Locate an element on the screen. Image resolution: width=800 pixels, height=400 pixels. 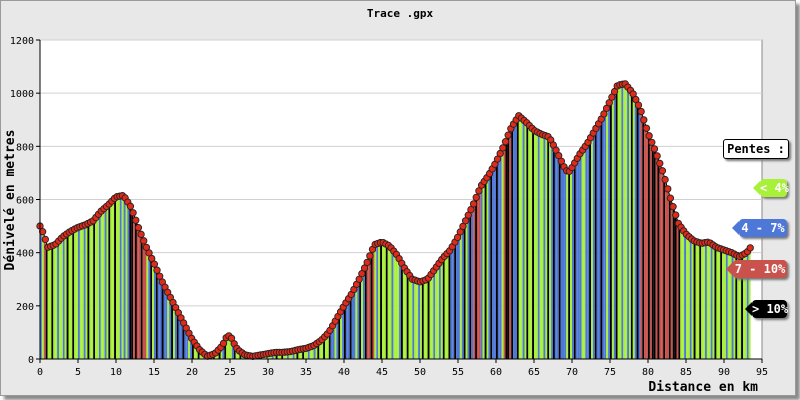
y-tick-label: 600 is located at coordinates (25, 201).